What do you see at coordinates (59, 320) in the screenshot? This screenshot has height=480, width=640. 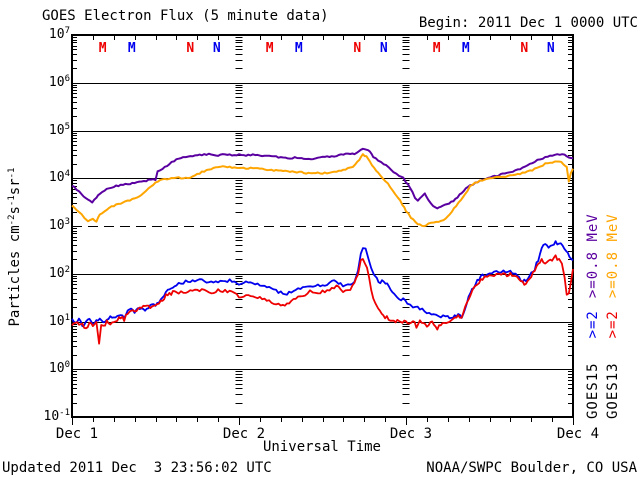 I see `y-tick-label-1e1: 10¹` at bounding box center [59, 320].